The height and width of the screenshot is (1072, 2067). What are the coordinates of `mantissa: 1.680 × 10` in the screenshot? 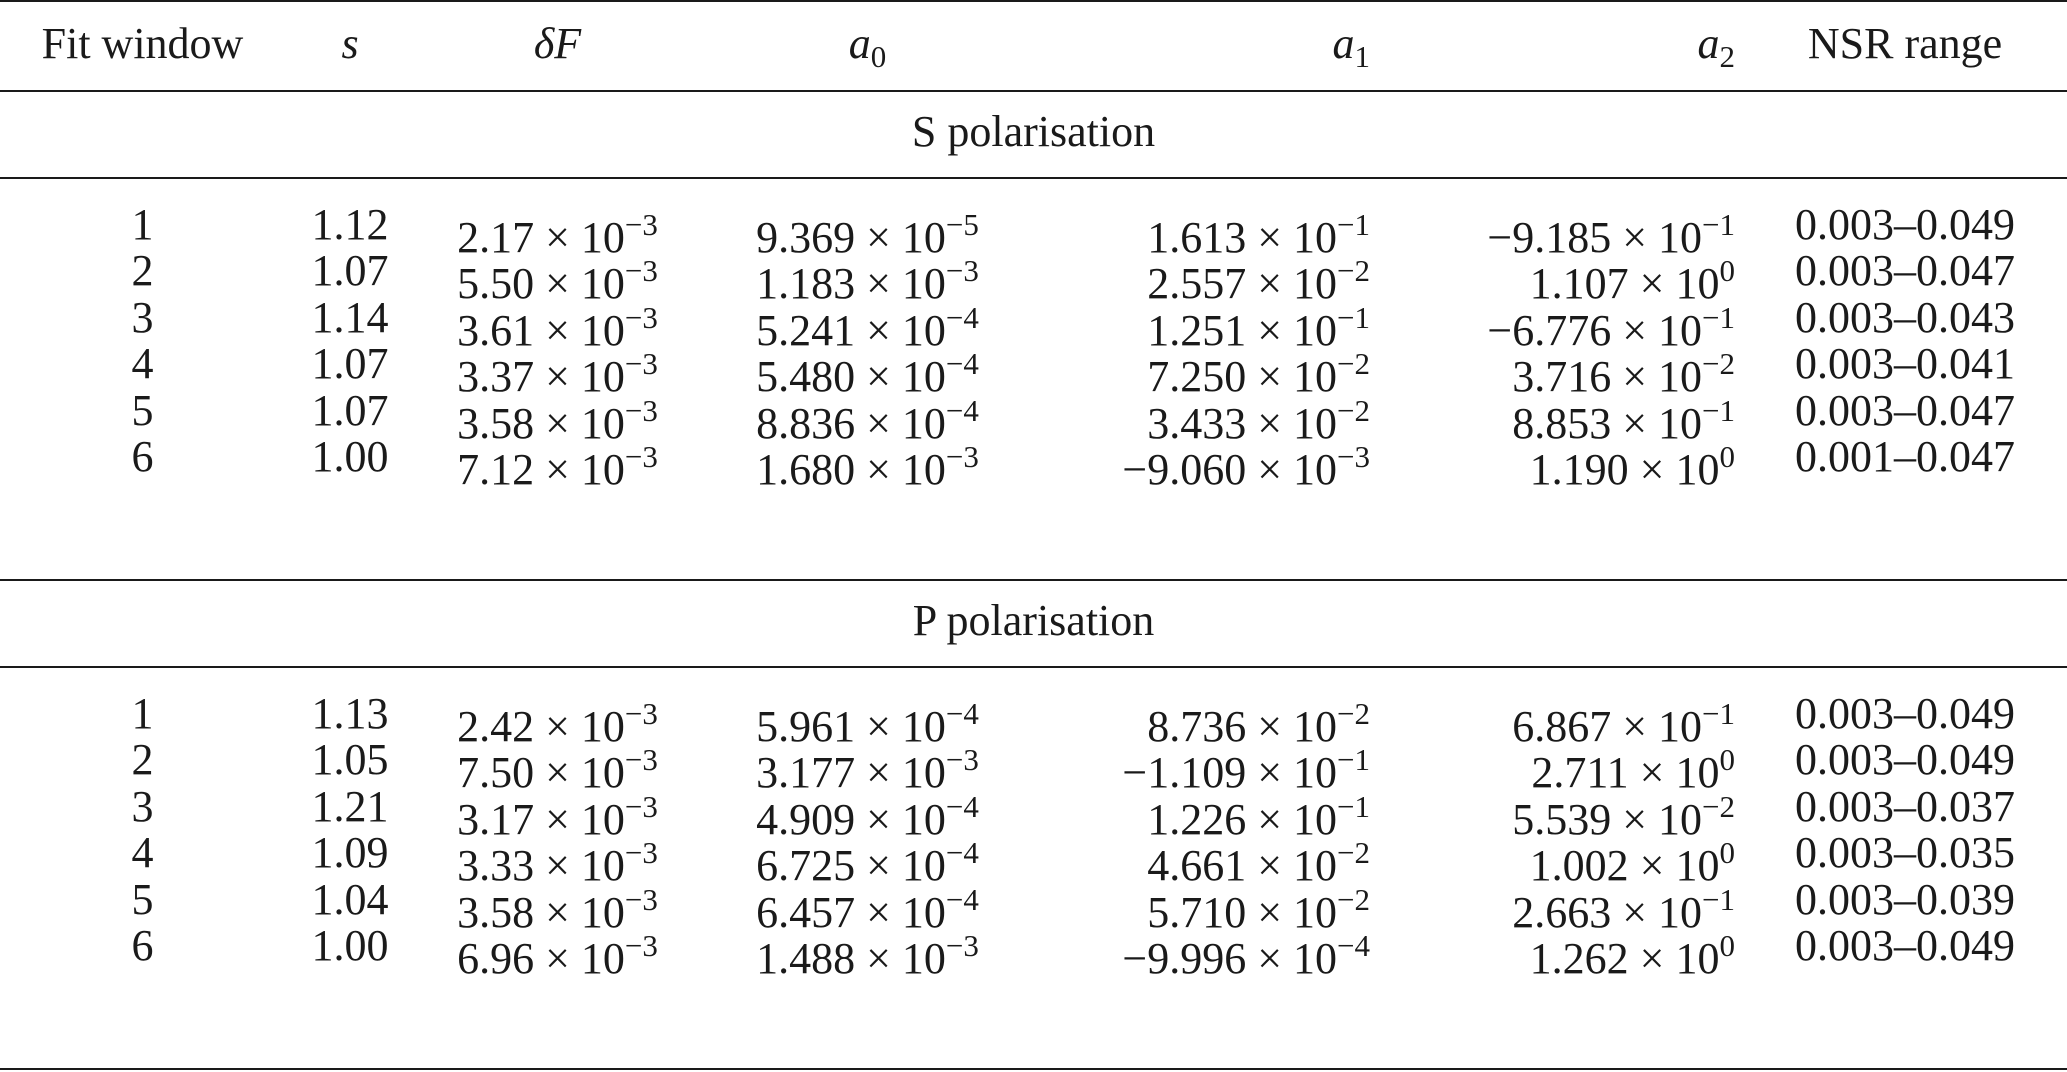 It's located at (851, 469).